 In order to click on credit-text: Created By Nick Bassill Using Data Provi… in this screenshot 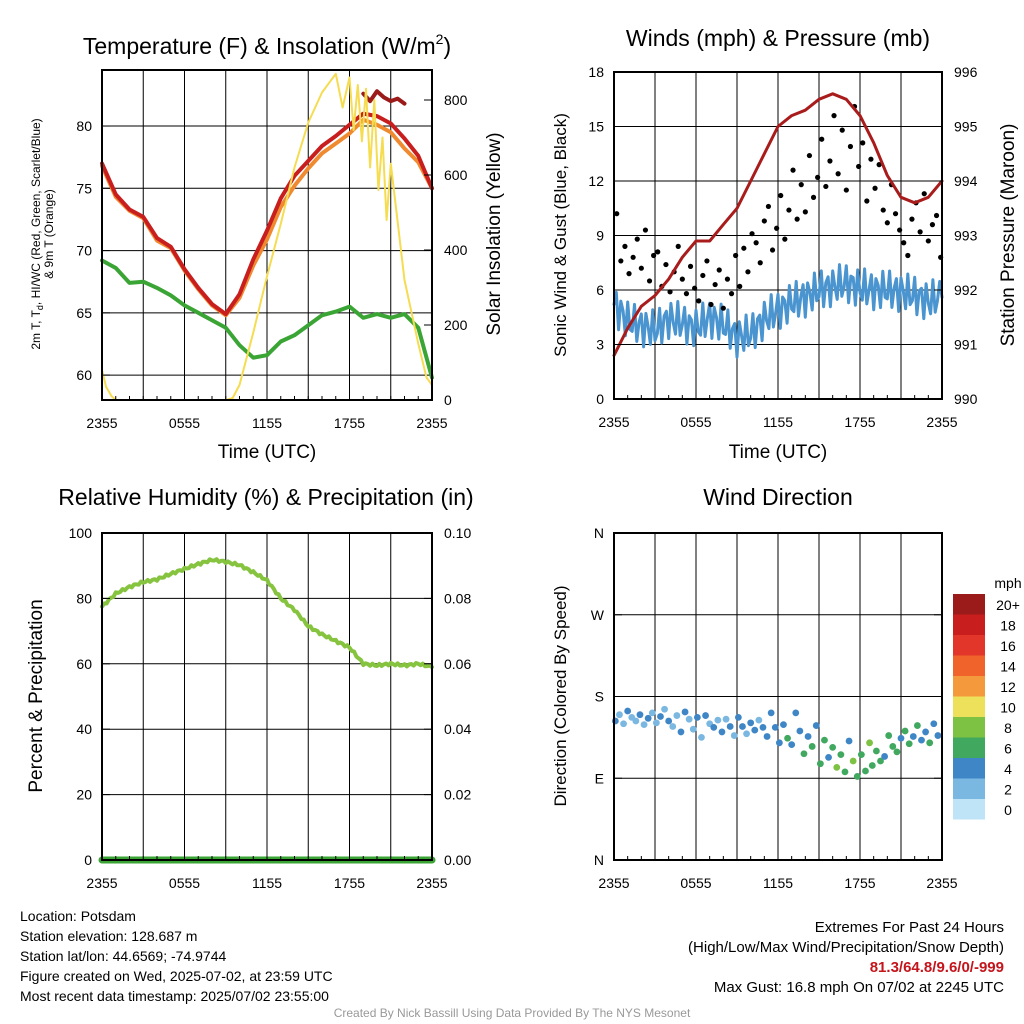, I will do `click(512, 1013)`.